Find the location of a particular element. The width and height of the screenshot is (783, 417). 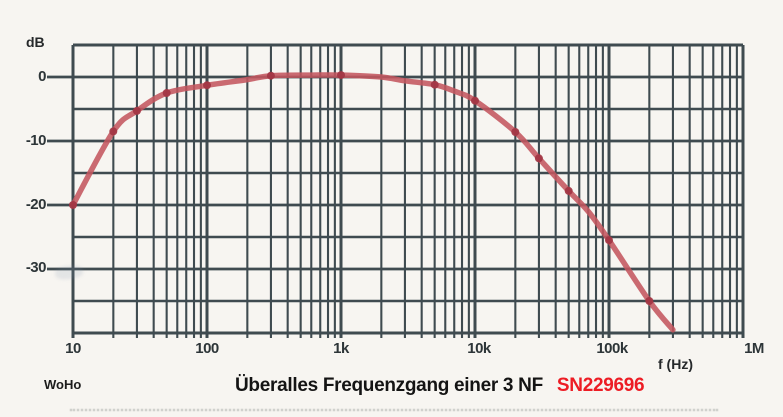

x-axis-unit-label: f (Hz) is located at coordinates (675, 364).